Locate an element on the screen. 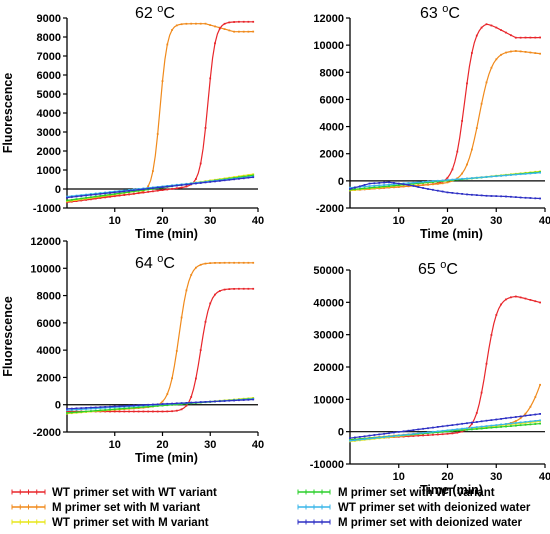  y-tick-label: 9000 is located at coordinates (49, 19).